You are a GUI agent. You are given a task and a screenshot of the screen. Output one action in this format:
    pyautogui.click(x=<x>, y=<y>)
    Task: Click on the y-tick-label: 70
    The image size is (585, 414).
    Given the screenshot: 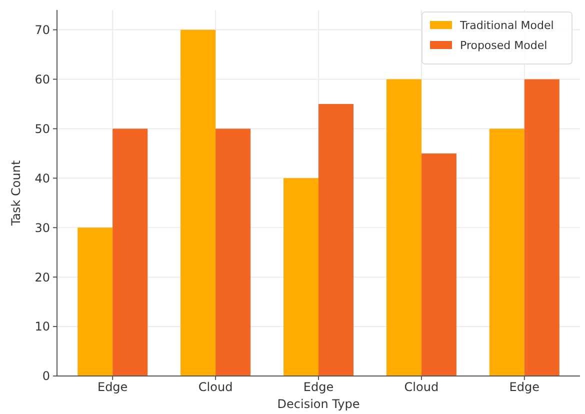 What is the action you would take?
    pyautogui.click(x=42, y=29)
    